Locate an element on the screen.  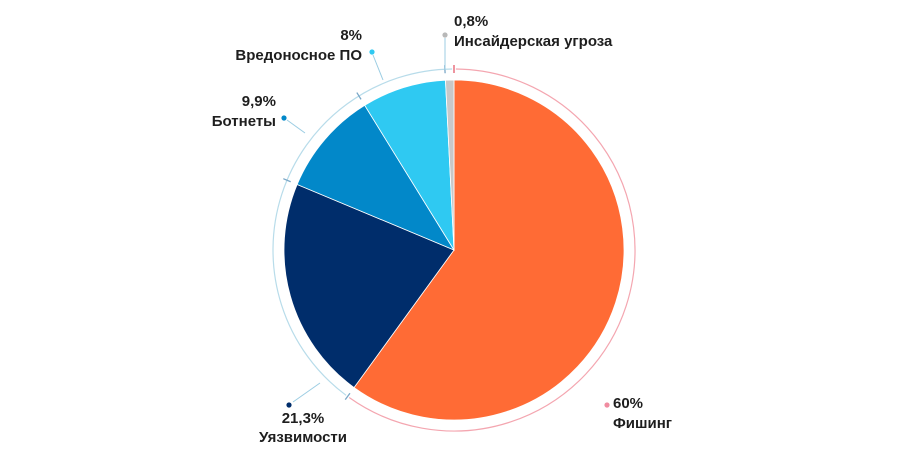
label-dot-malware is located at coordinates (372, 52).